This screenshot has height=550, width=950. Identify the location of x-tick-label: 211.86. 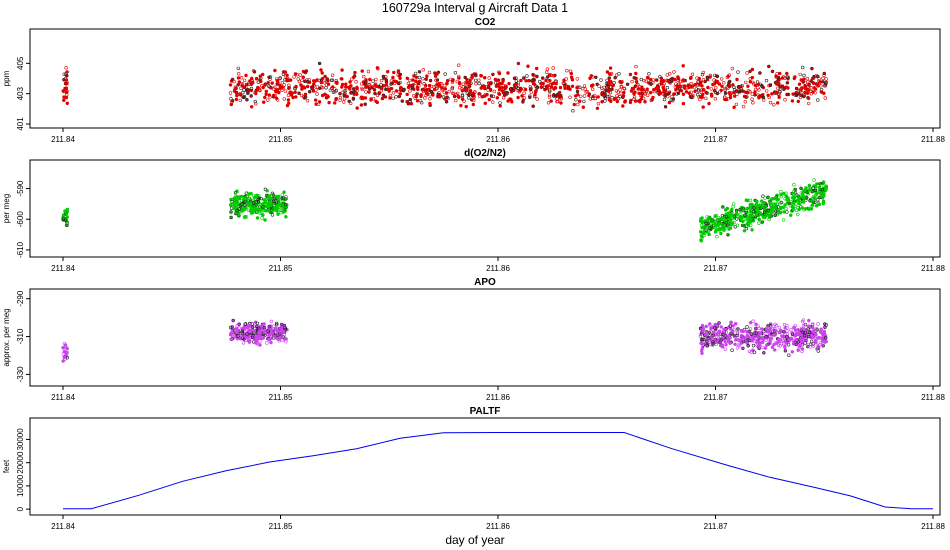
(498, 139).